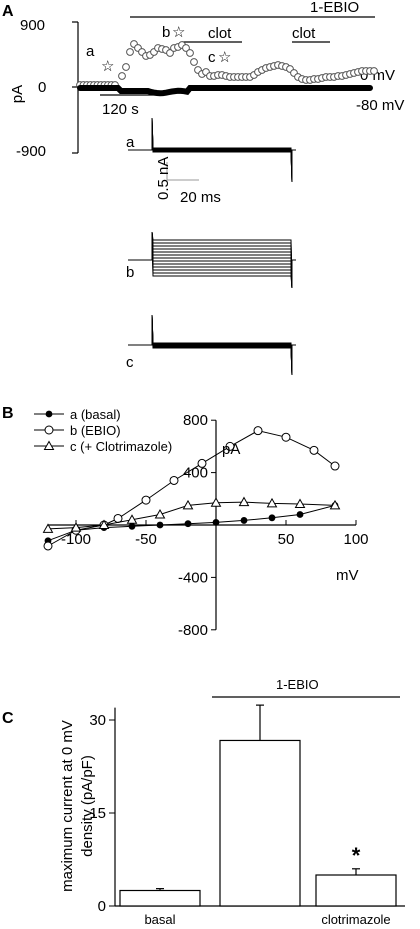 This screenshot has width=420, height=929. I want to click on panel-c-y-tick-label: 0, so click(102, 906).